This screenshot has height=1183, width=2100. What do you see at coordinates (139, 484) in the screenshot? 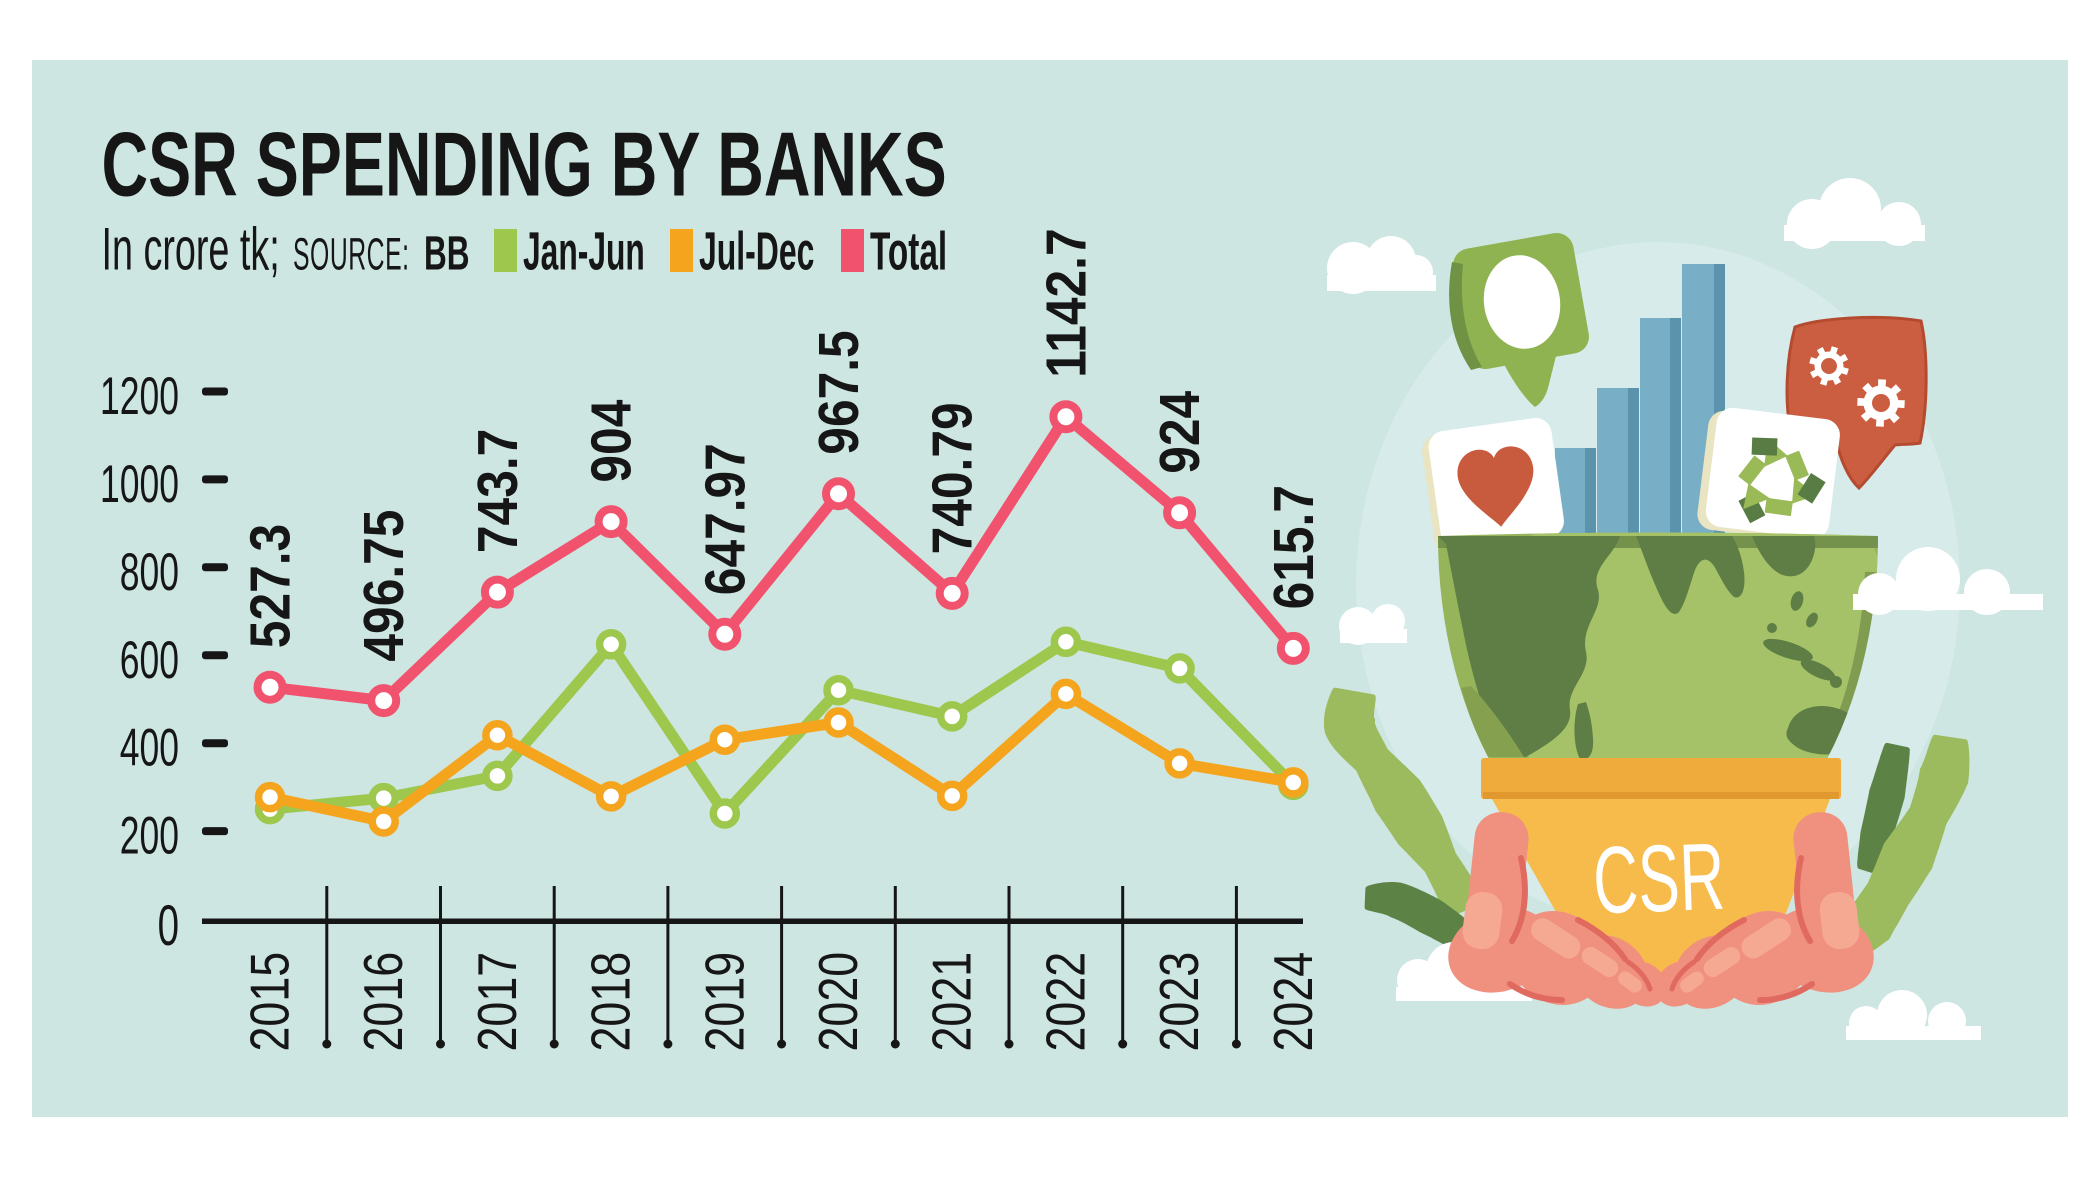
I see `svg-text: 1000` at bounding box center [139, 484].